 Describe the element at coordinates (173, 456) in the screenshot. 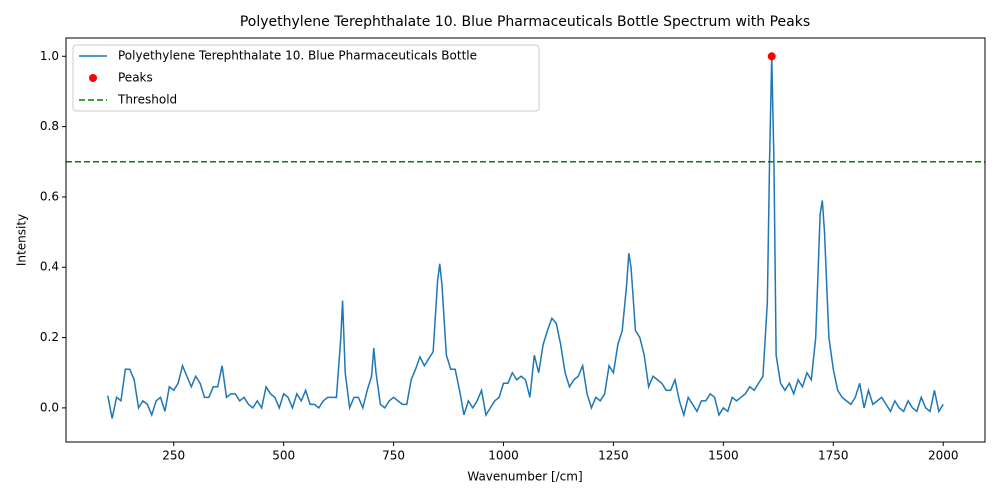

I see `x-tick-label: 250` at that location.